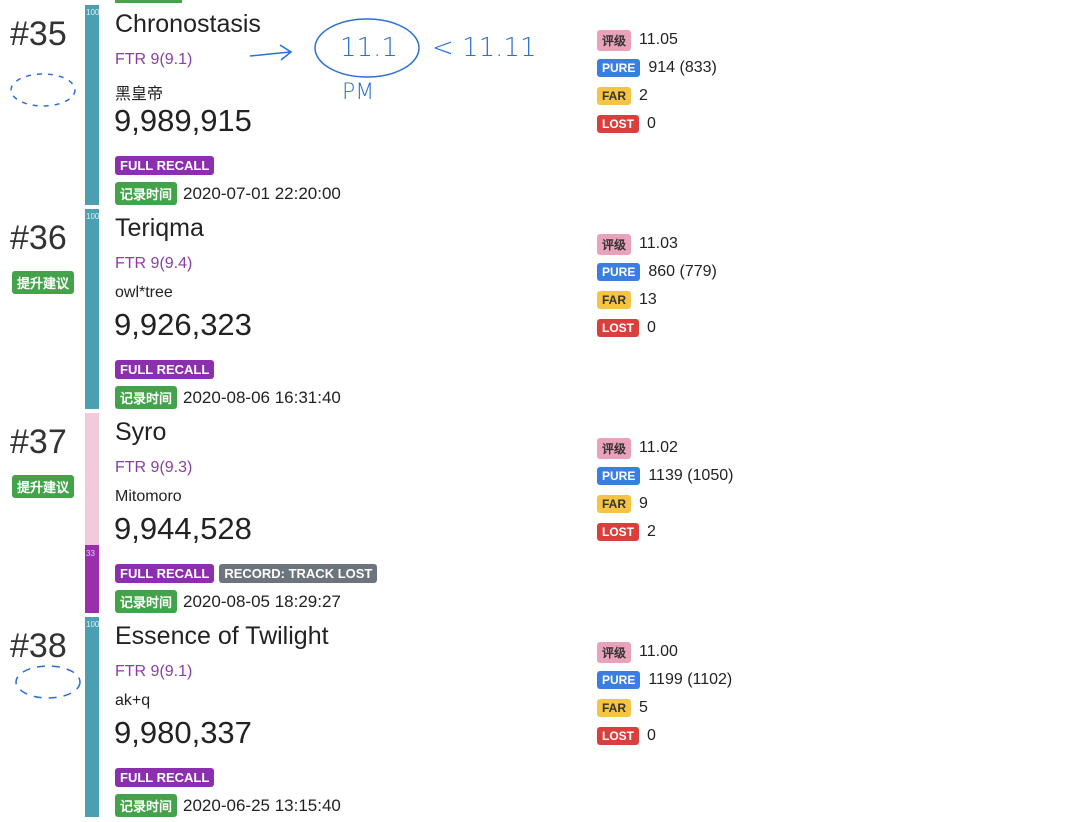  I want to click on time: 2020-08-06 16:31:40, so click(262, 397).